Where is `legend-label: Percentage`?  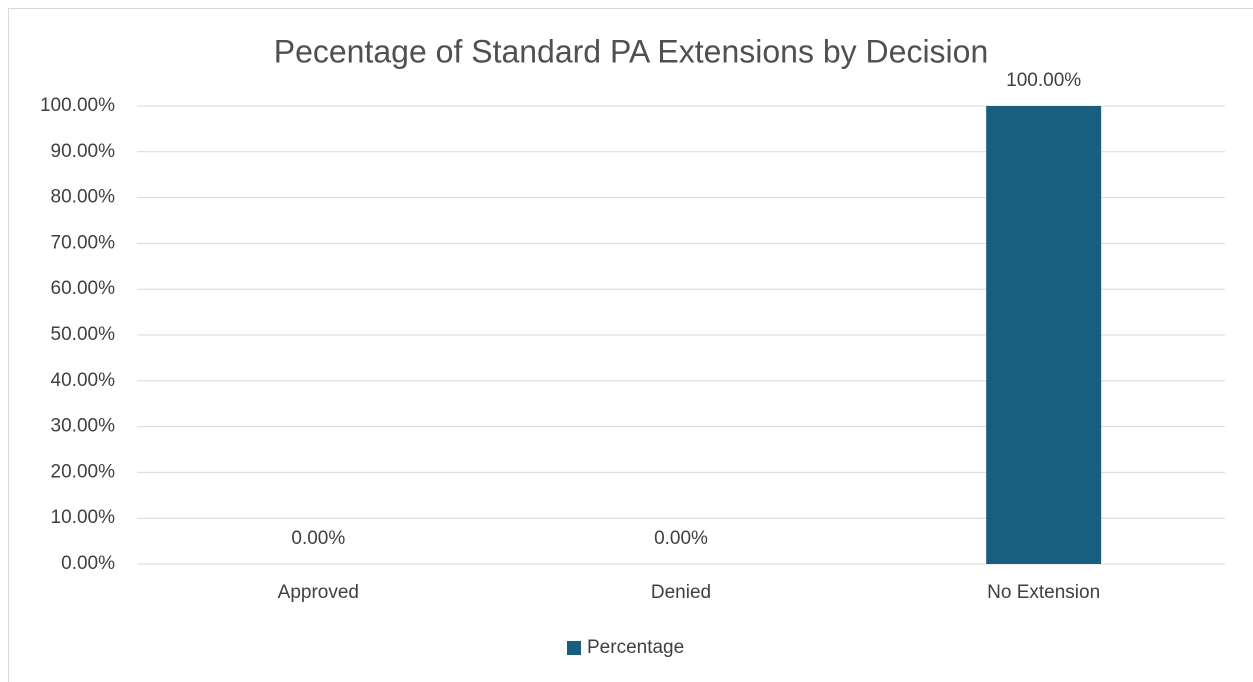
legend-label: Percentage is located at coordinates (635, 647).